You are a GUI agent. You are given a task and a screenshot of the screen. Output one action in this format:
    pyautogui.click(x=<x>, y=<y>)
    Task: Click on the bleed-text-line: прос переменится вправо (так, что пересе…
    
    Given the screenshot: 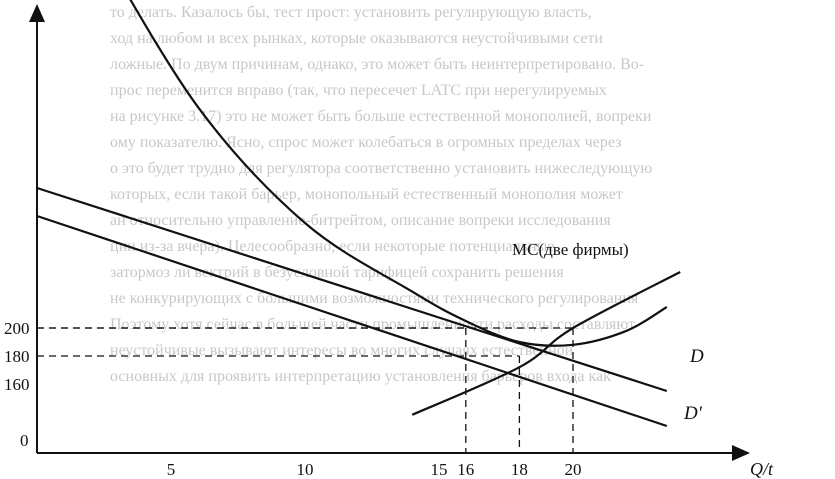 What is the action you would take?
    pyautogui.click(x=358, y=90)
    